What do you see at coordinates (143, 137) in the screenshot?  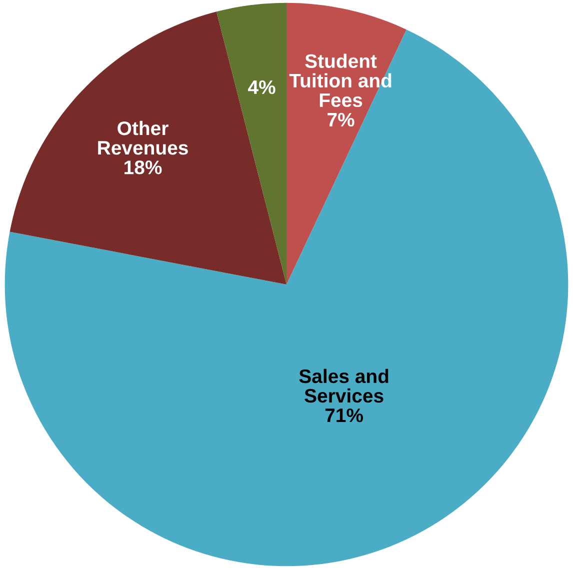 I see `slice-label: Other Revenues` at bounding box center [143, 137].